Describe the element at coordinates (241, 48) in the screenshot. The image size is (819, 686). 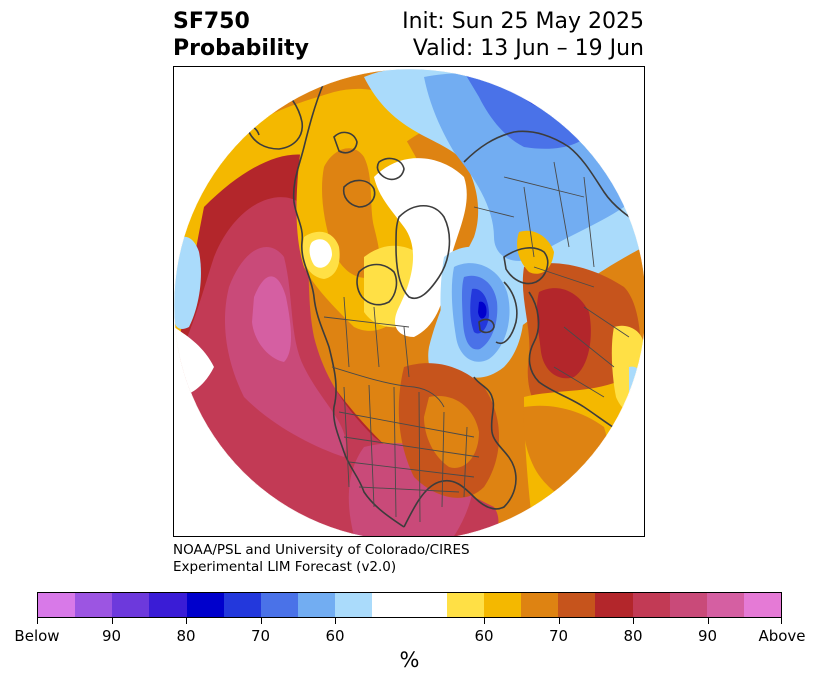
I see `quantity-label: Probability` at that location.